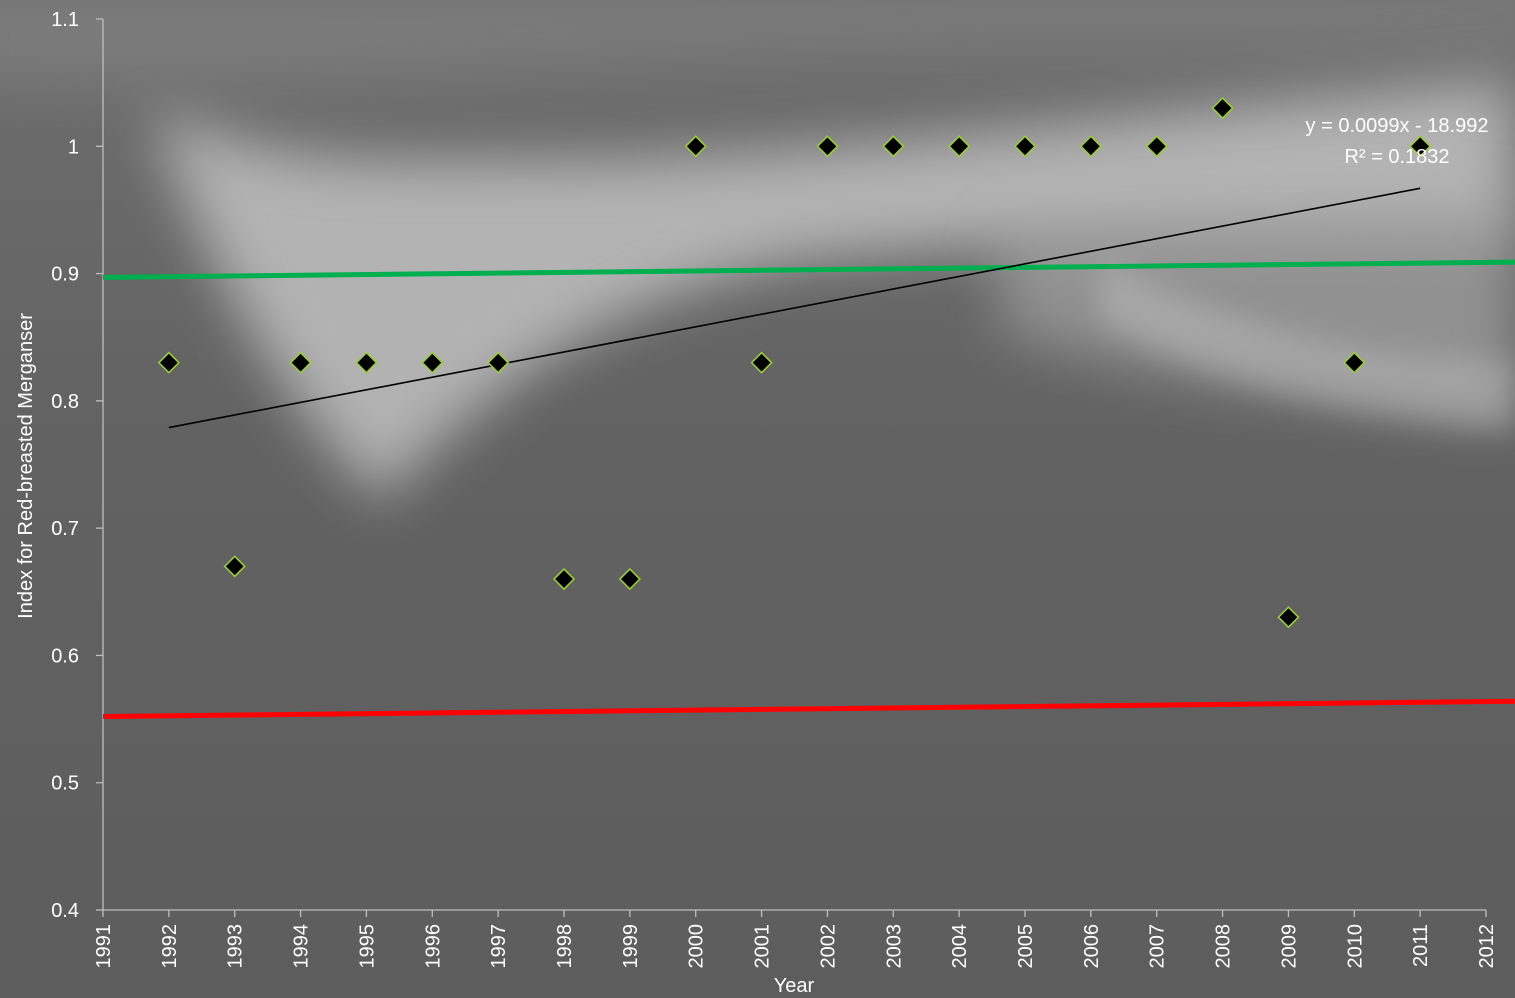  Describe the element at coordinates (236, 946) in the screenshot. I see `x-tick-label: 1993` at that location.